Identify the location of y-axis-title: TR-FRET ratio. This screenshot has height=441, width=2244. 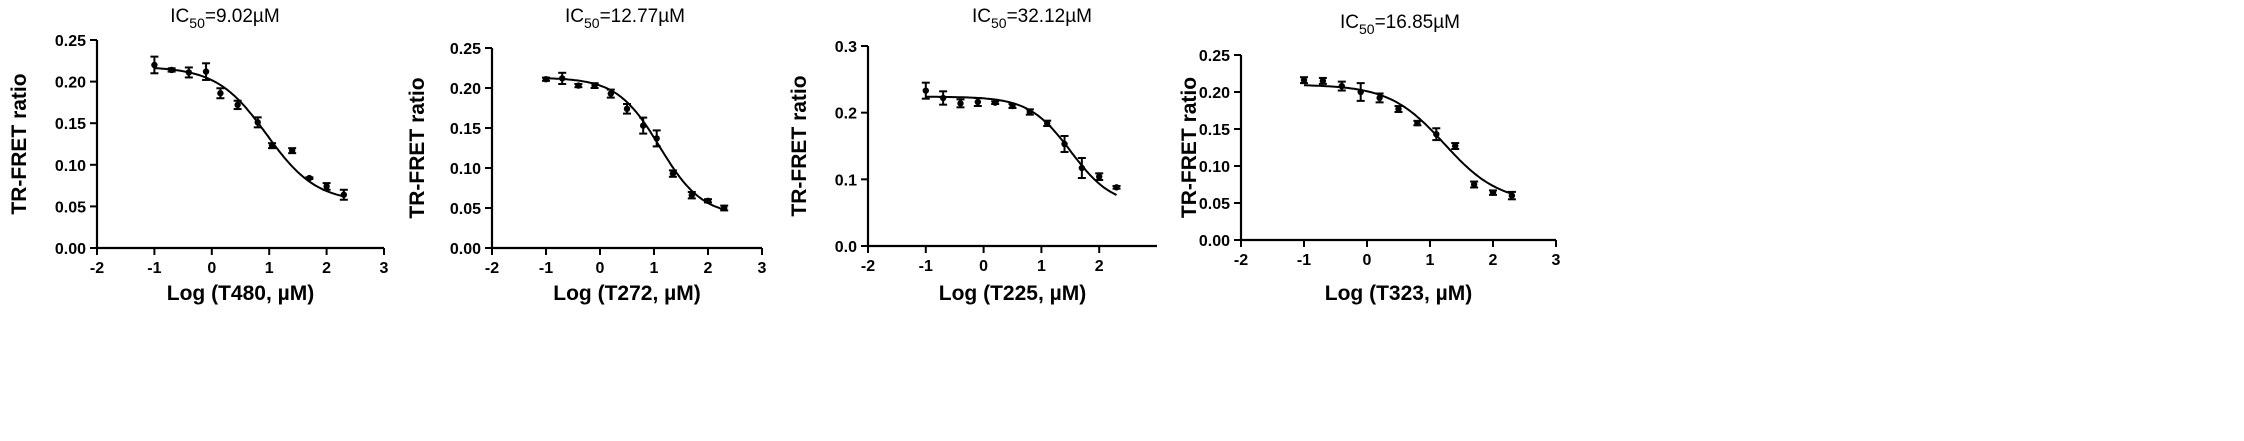
(1189, 147).